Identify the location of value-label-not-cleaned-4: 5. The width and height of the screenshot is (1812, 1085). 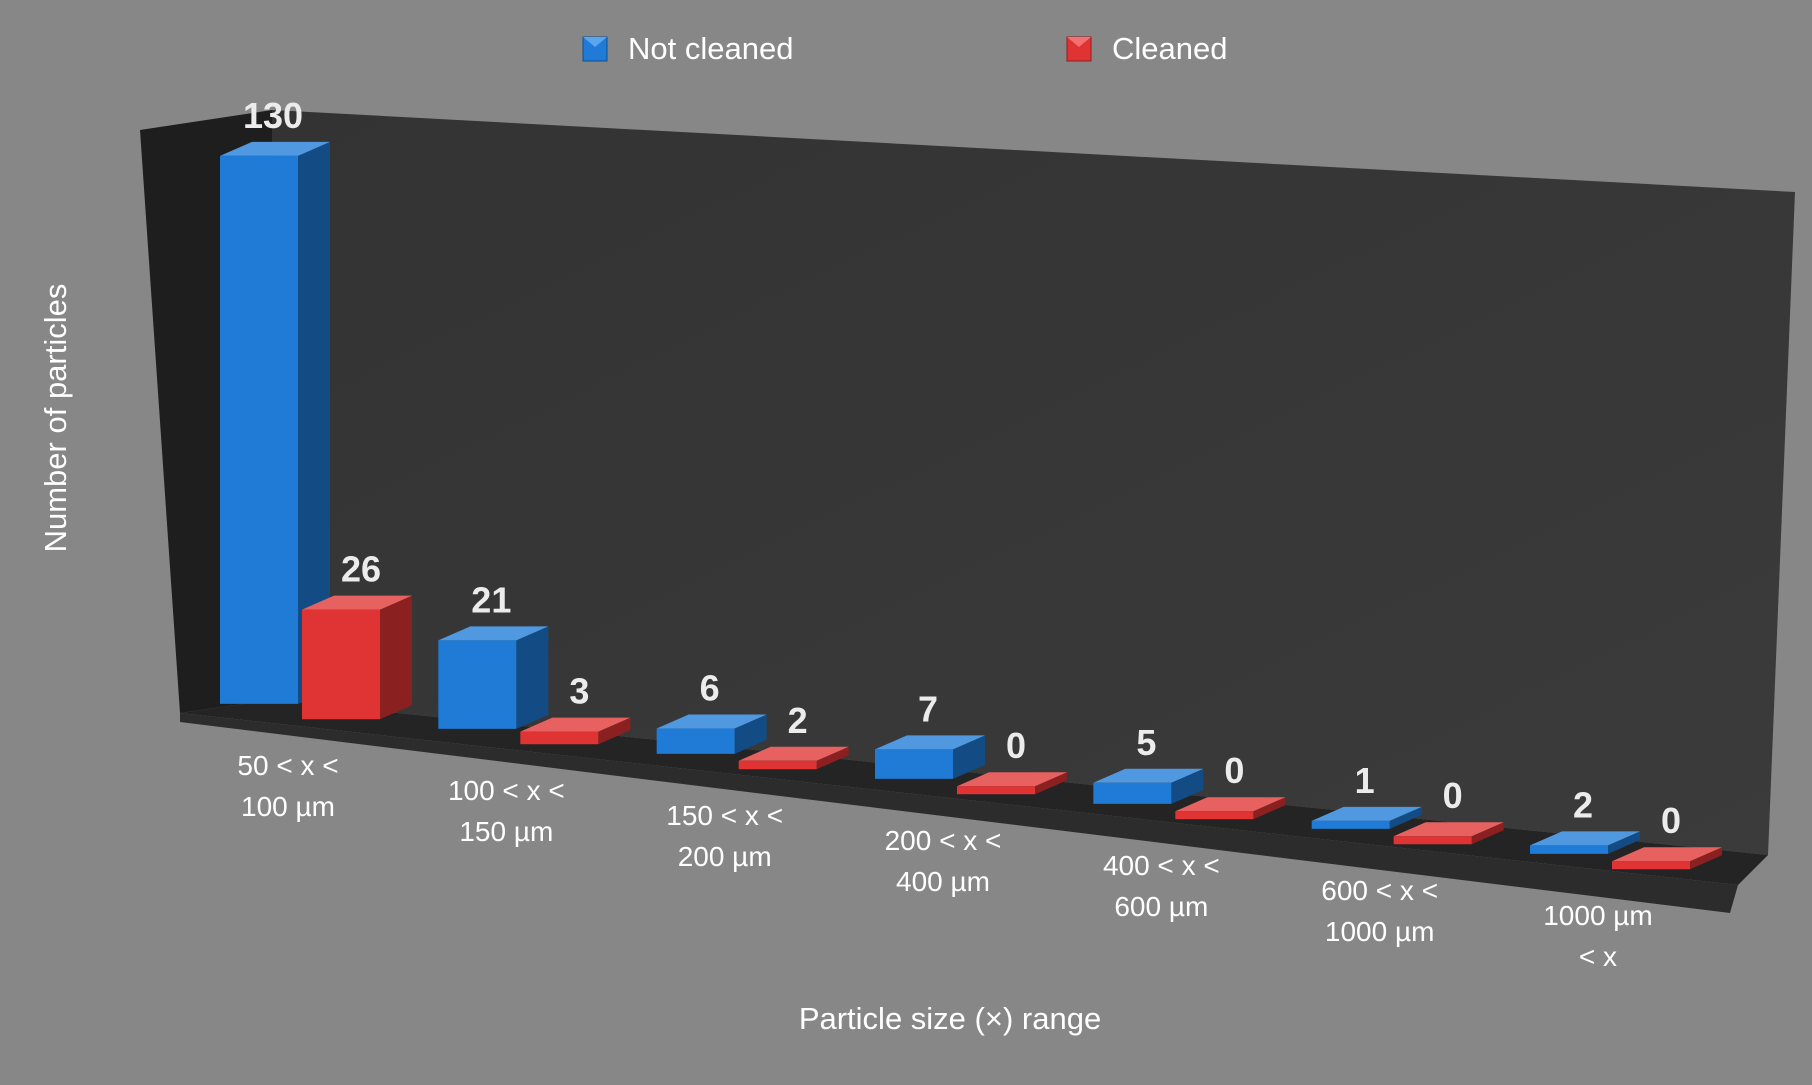
(1146, 742).